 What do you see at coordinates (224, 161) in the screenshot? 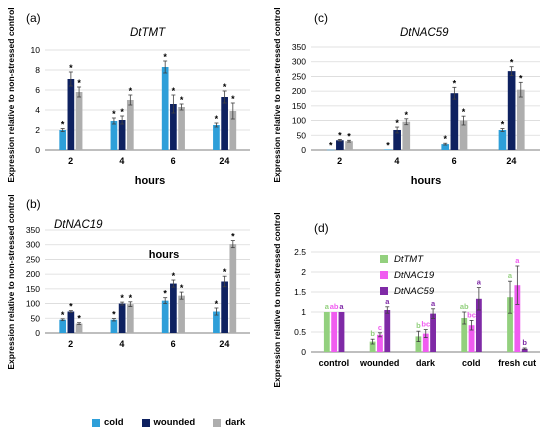
I see `x-tick-label: 24` at bounding box center [224, 161].